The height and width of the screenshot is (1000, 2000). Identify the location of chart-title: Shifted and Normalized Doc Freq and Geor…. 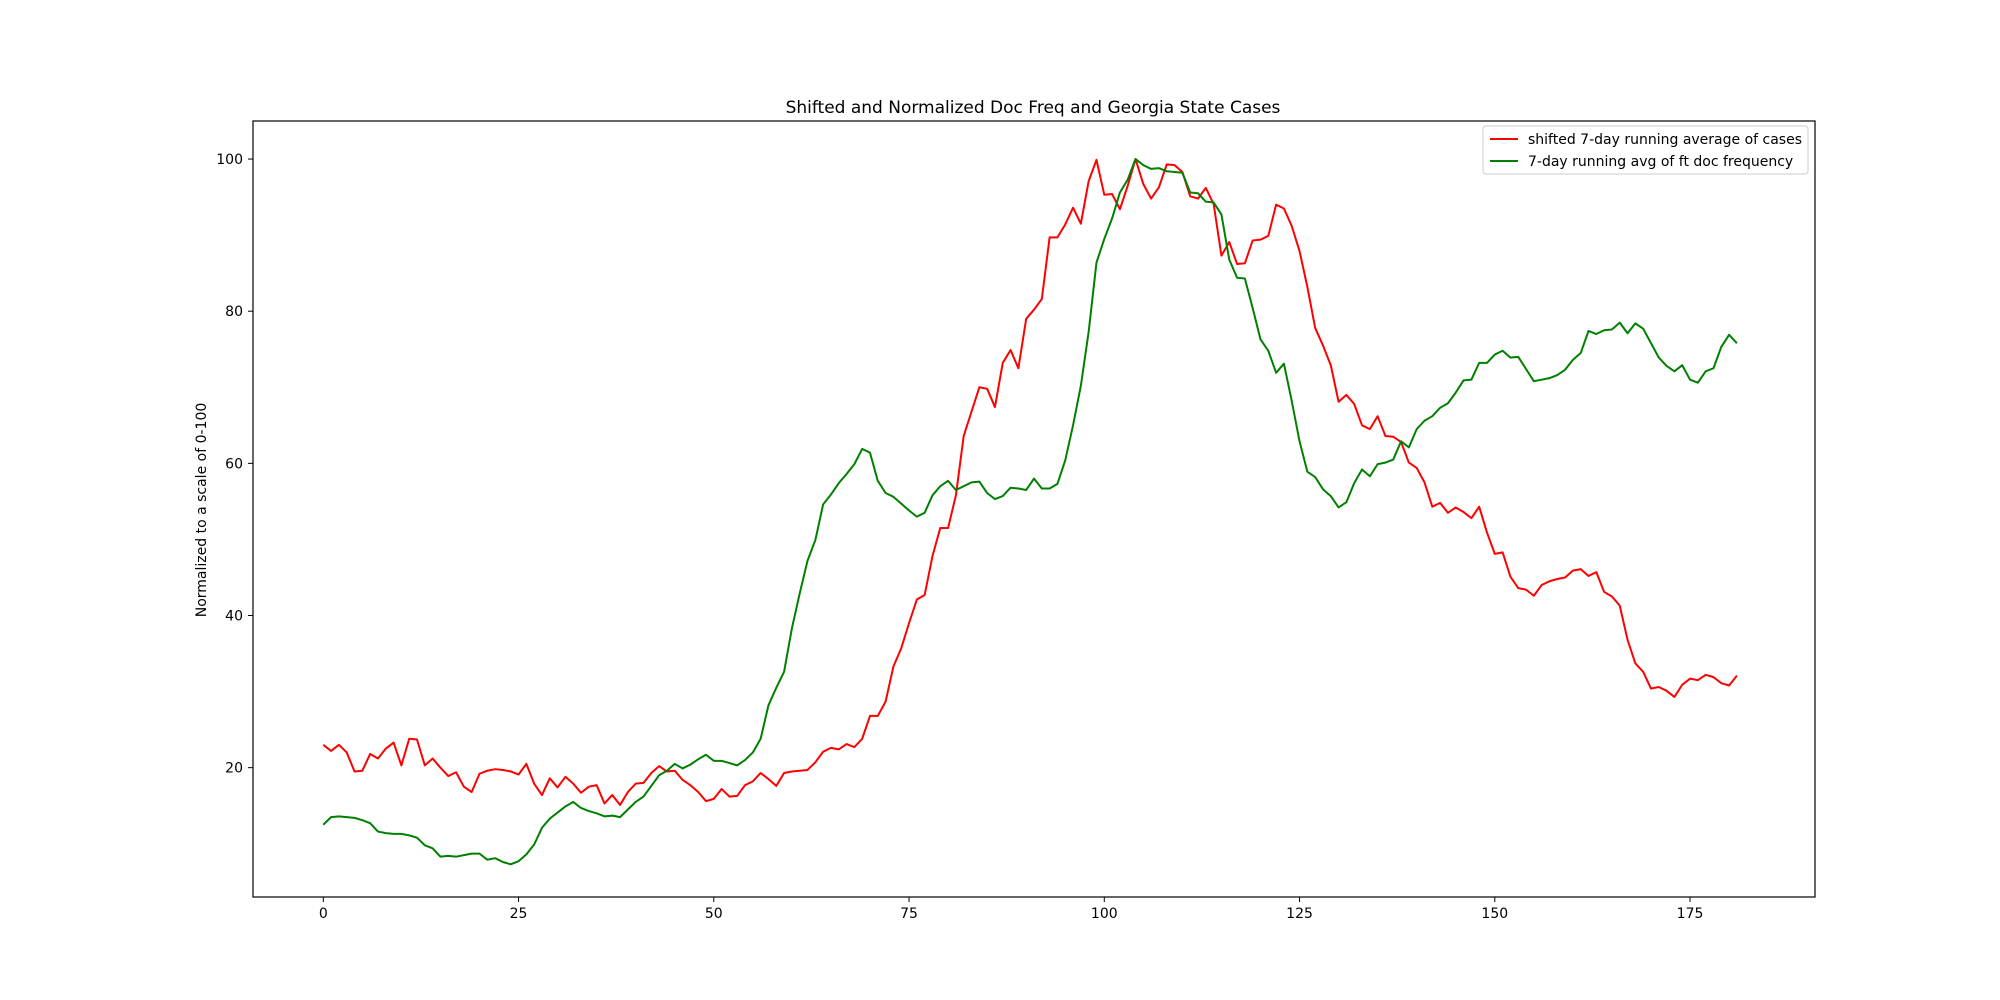
(1033, 108).